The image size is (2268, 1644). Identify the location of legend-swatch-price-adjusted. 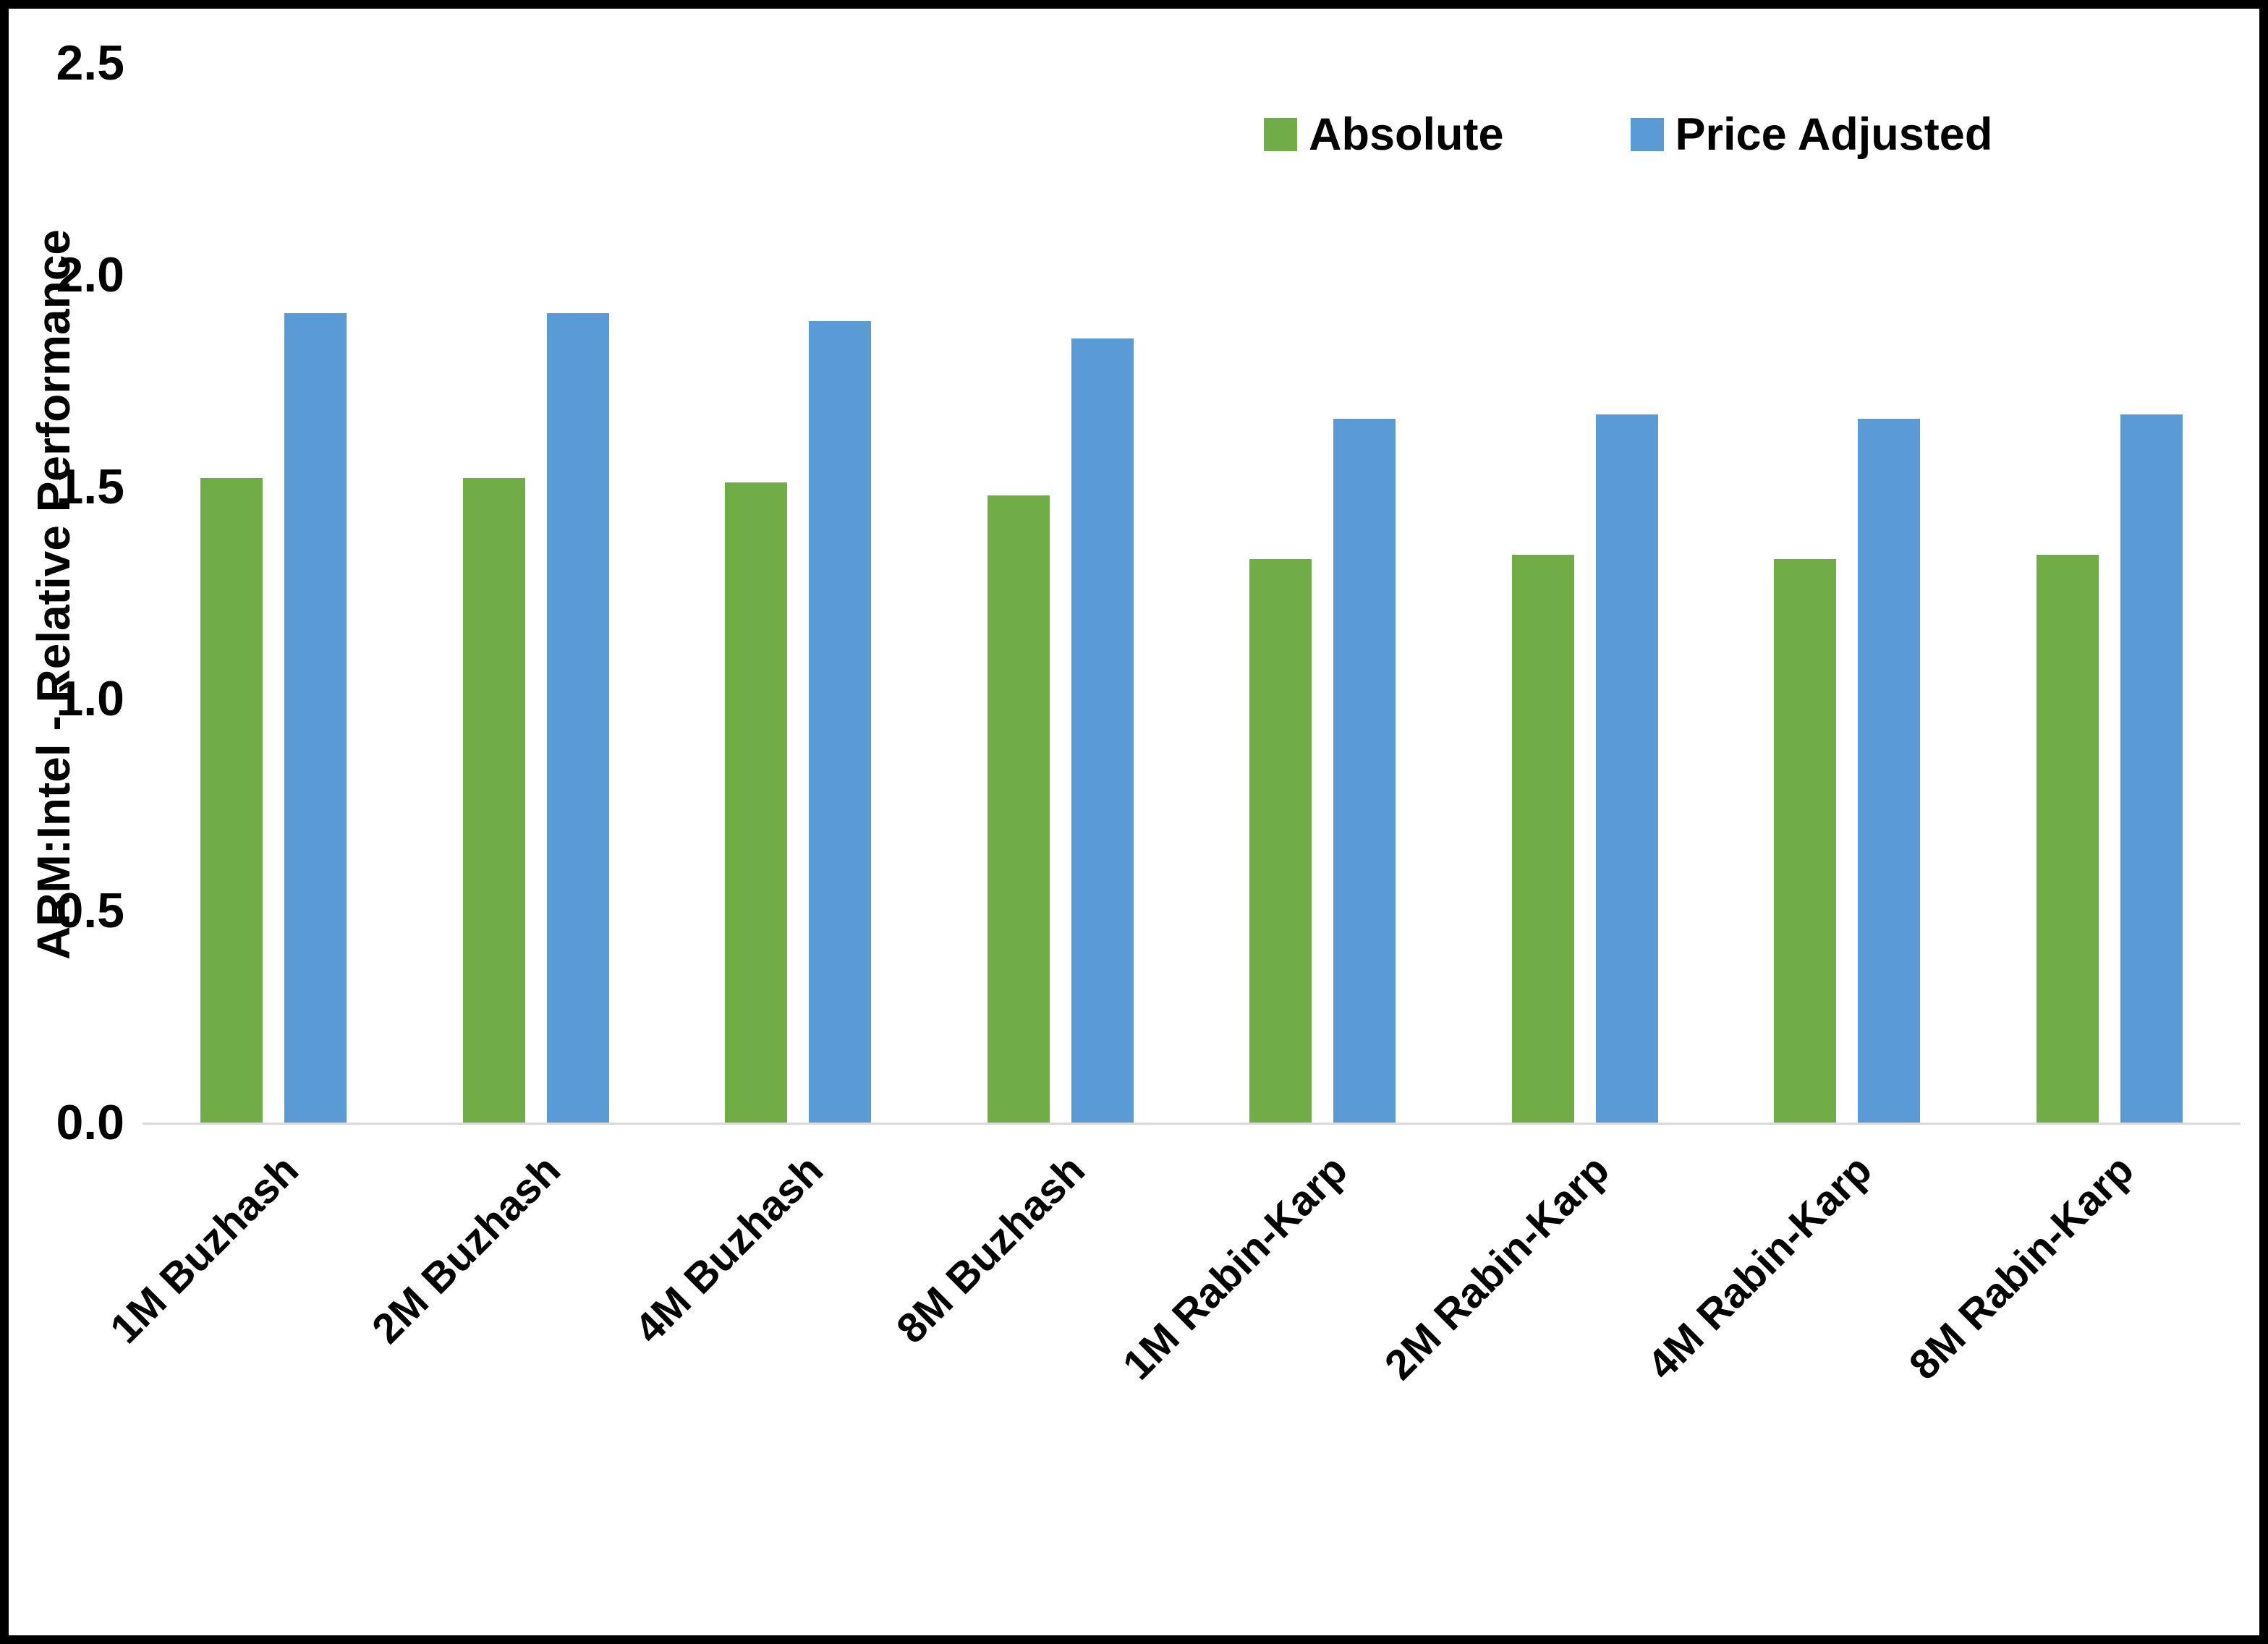
(1647, 134).